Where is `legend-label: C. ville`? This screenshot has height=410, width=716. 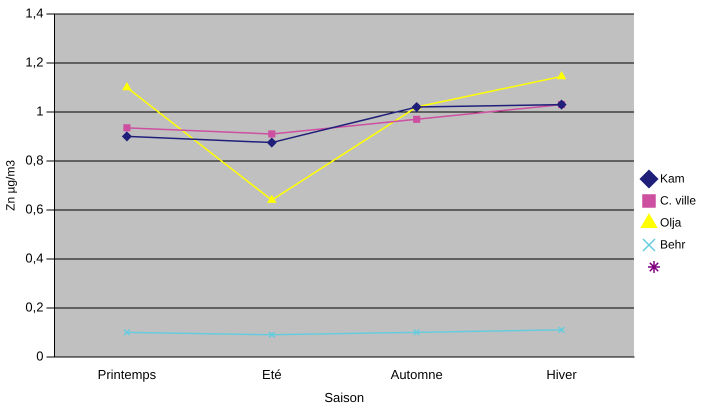 legend-label: C. ville is located at coordinates (678, 200).